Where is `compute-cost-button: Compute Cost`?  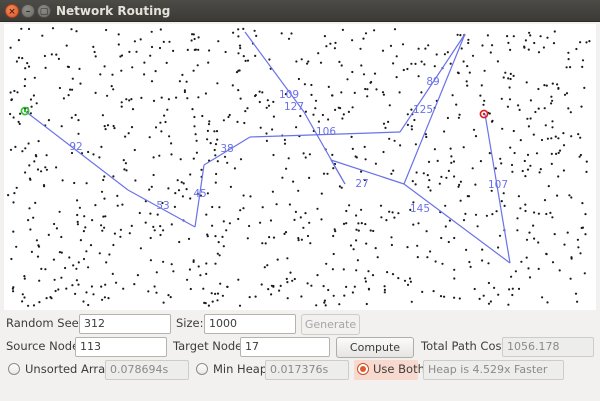
compute-cost-button: Compute Cost is located at coordinates (375, 355).